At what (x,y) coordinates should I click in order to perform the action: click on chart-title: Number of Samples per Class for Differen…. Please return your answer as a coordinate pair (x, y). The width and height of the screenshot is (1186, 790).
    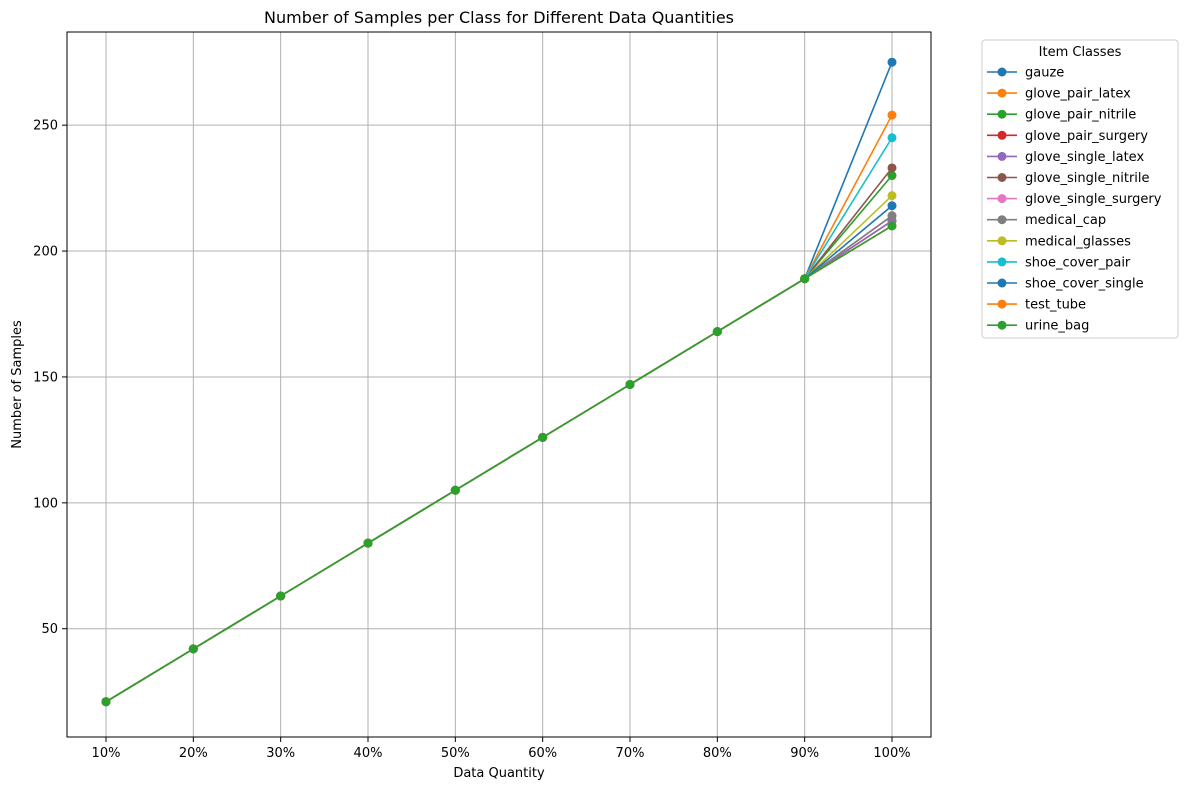
    Looking at the image, I should click on (499, 17).